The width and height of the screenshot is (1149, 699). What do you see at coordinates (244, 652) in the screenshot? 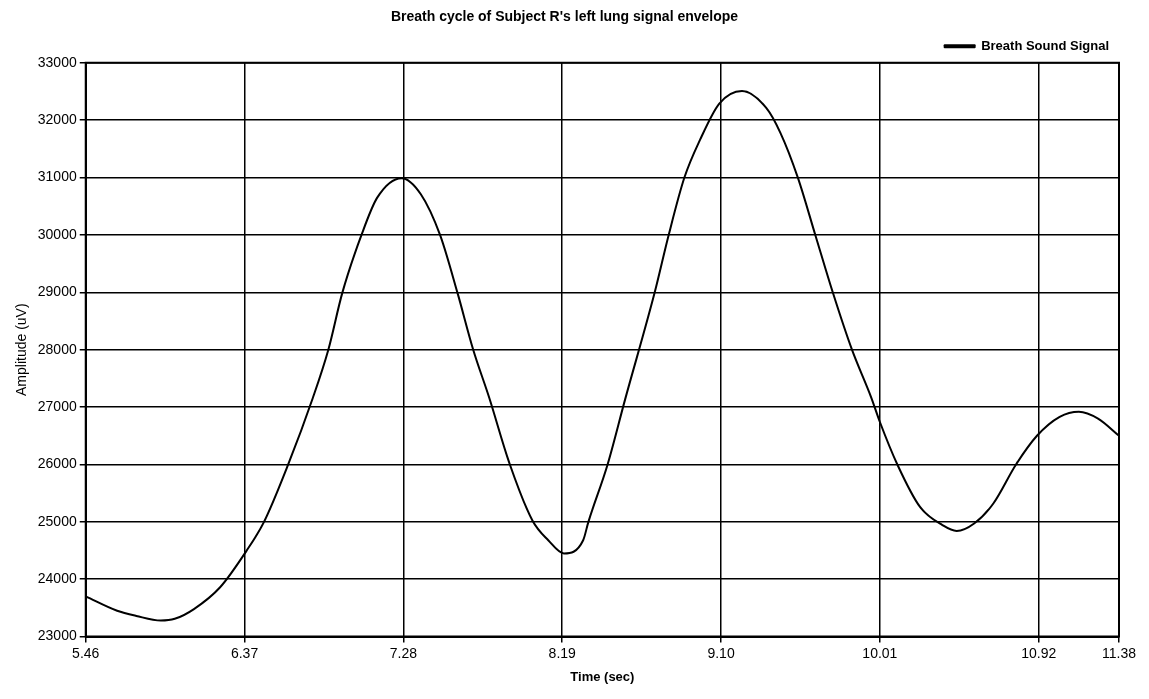
I see `x-tick-label: 6.37` at bounding box center [244, 652].